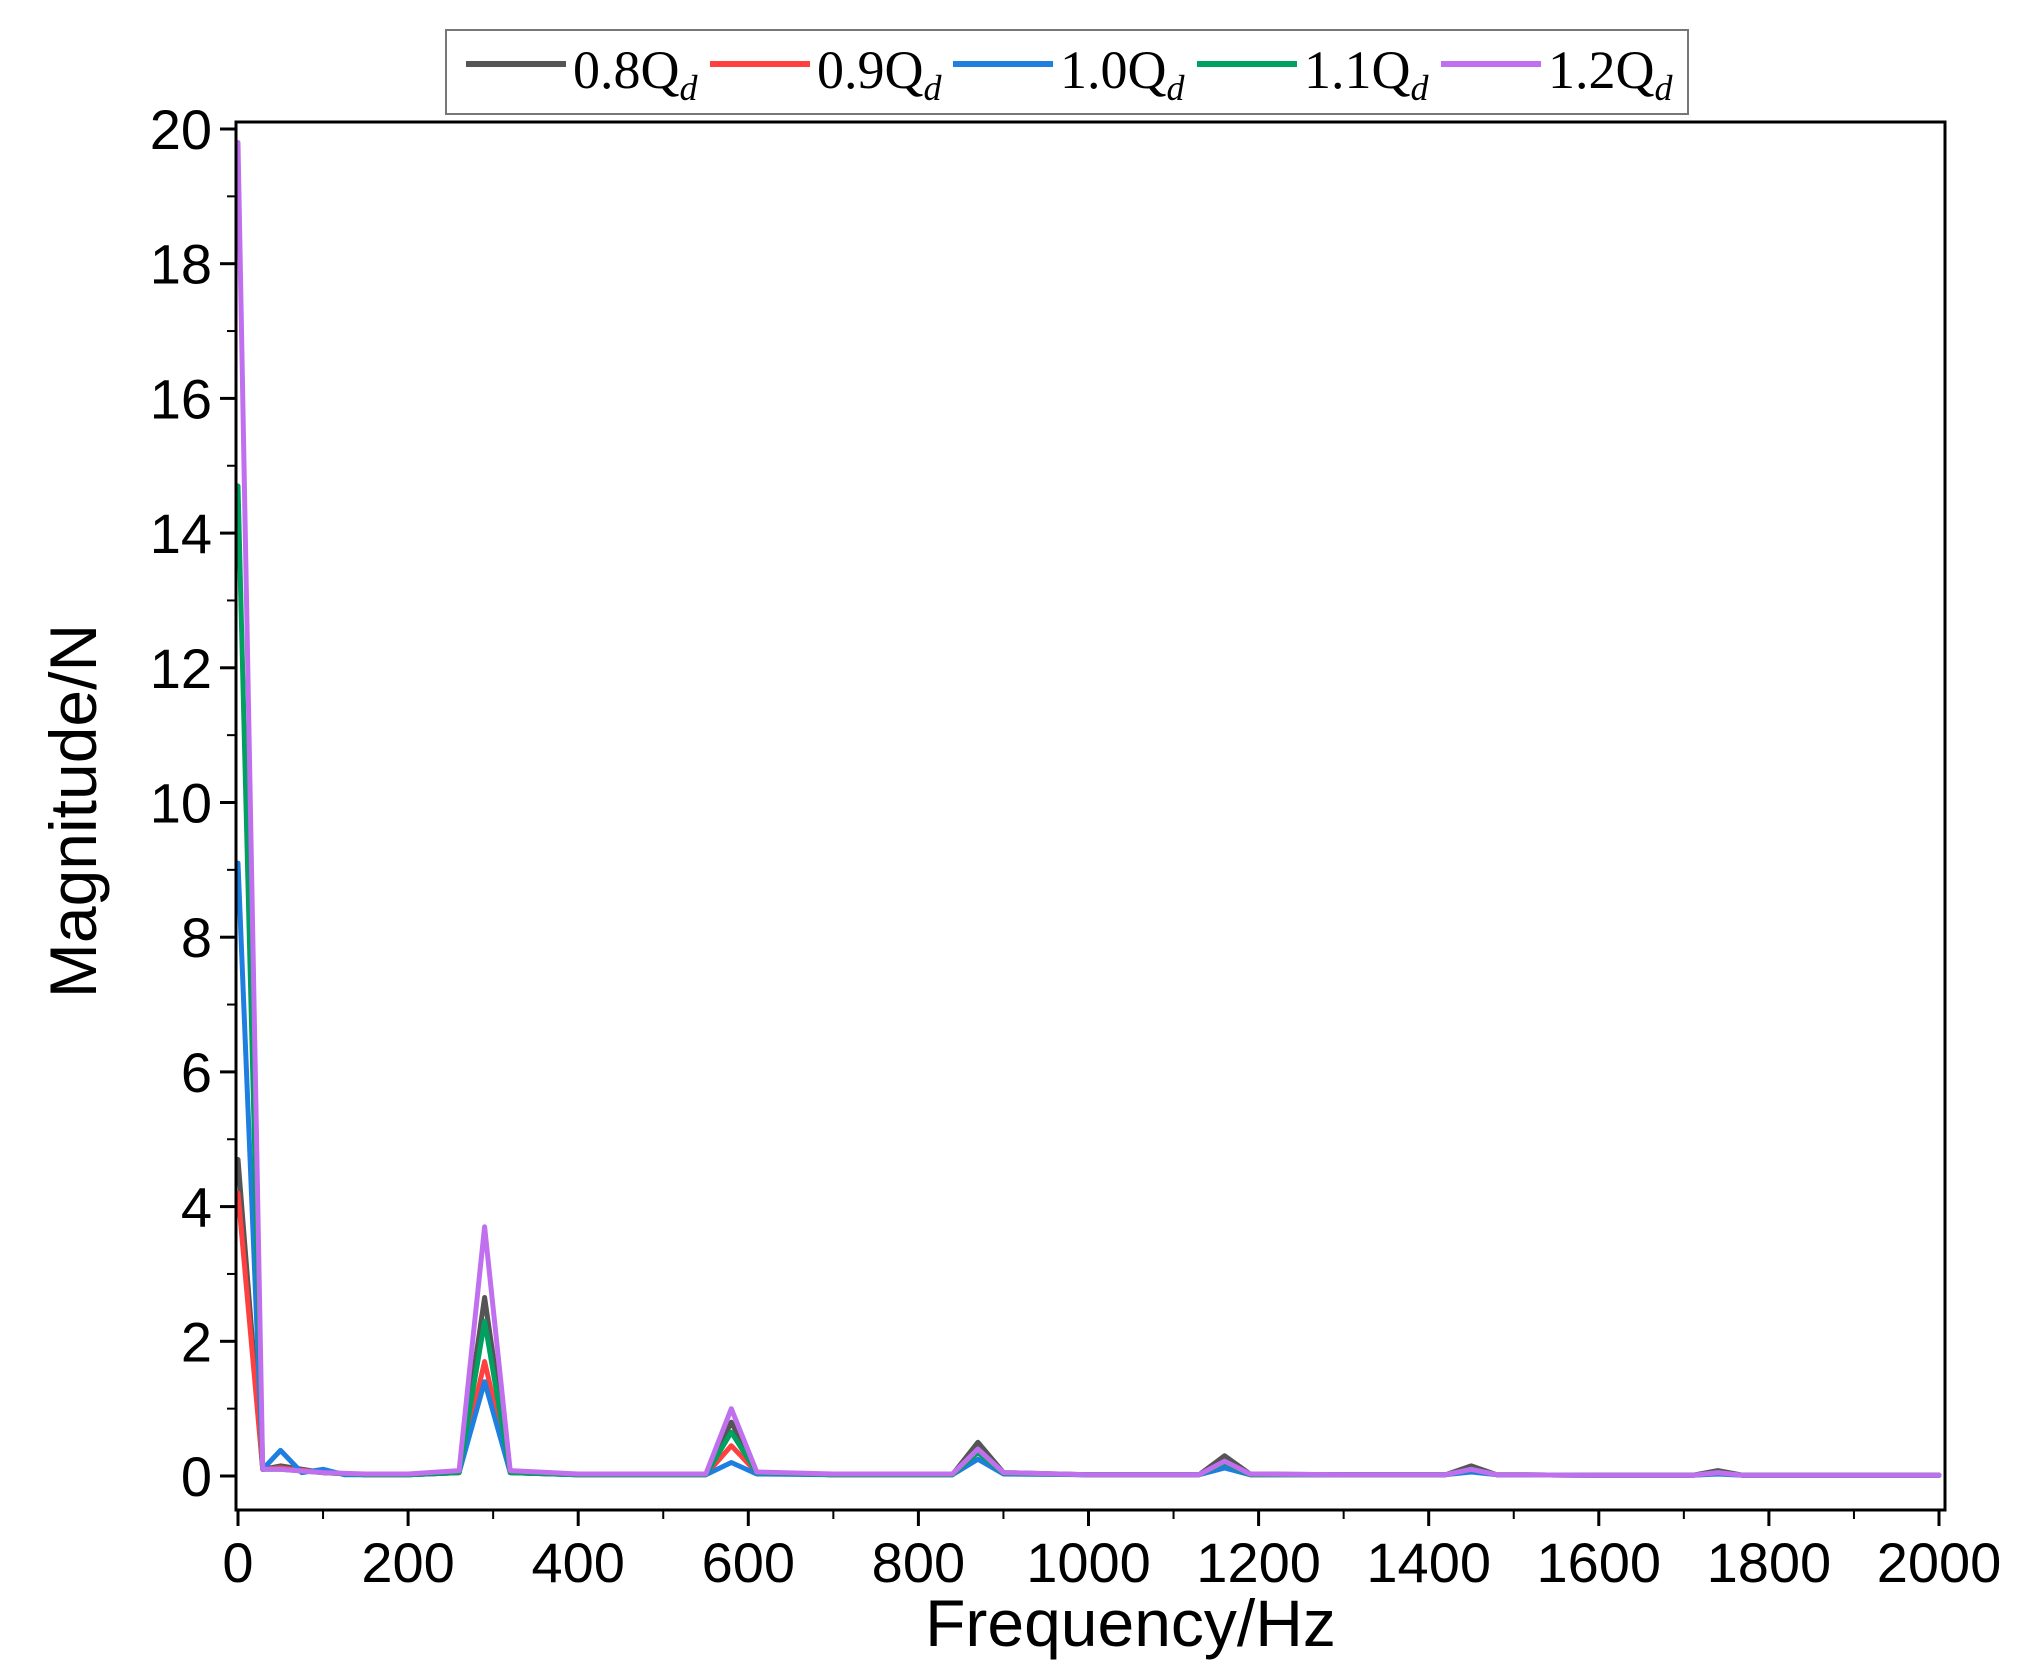 The image size is (2025, 1680). I want to click on x-tick-label: 1000, so click(1088, 1562).